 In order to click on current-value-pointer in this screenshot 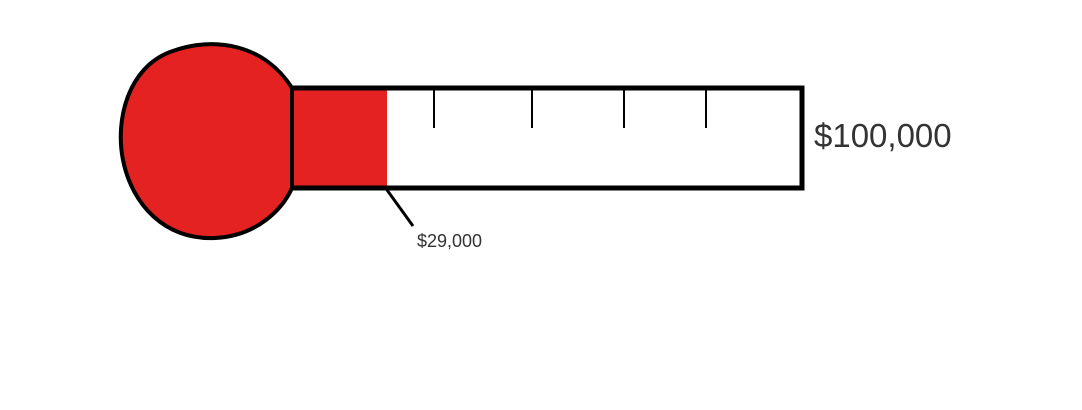, I will do `click(400, 208)`.